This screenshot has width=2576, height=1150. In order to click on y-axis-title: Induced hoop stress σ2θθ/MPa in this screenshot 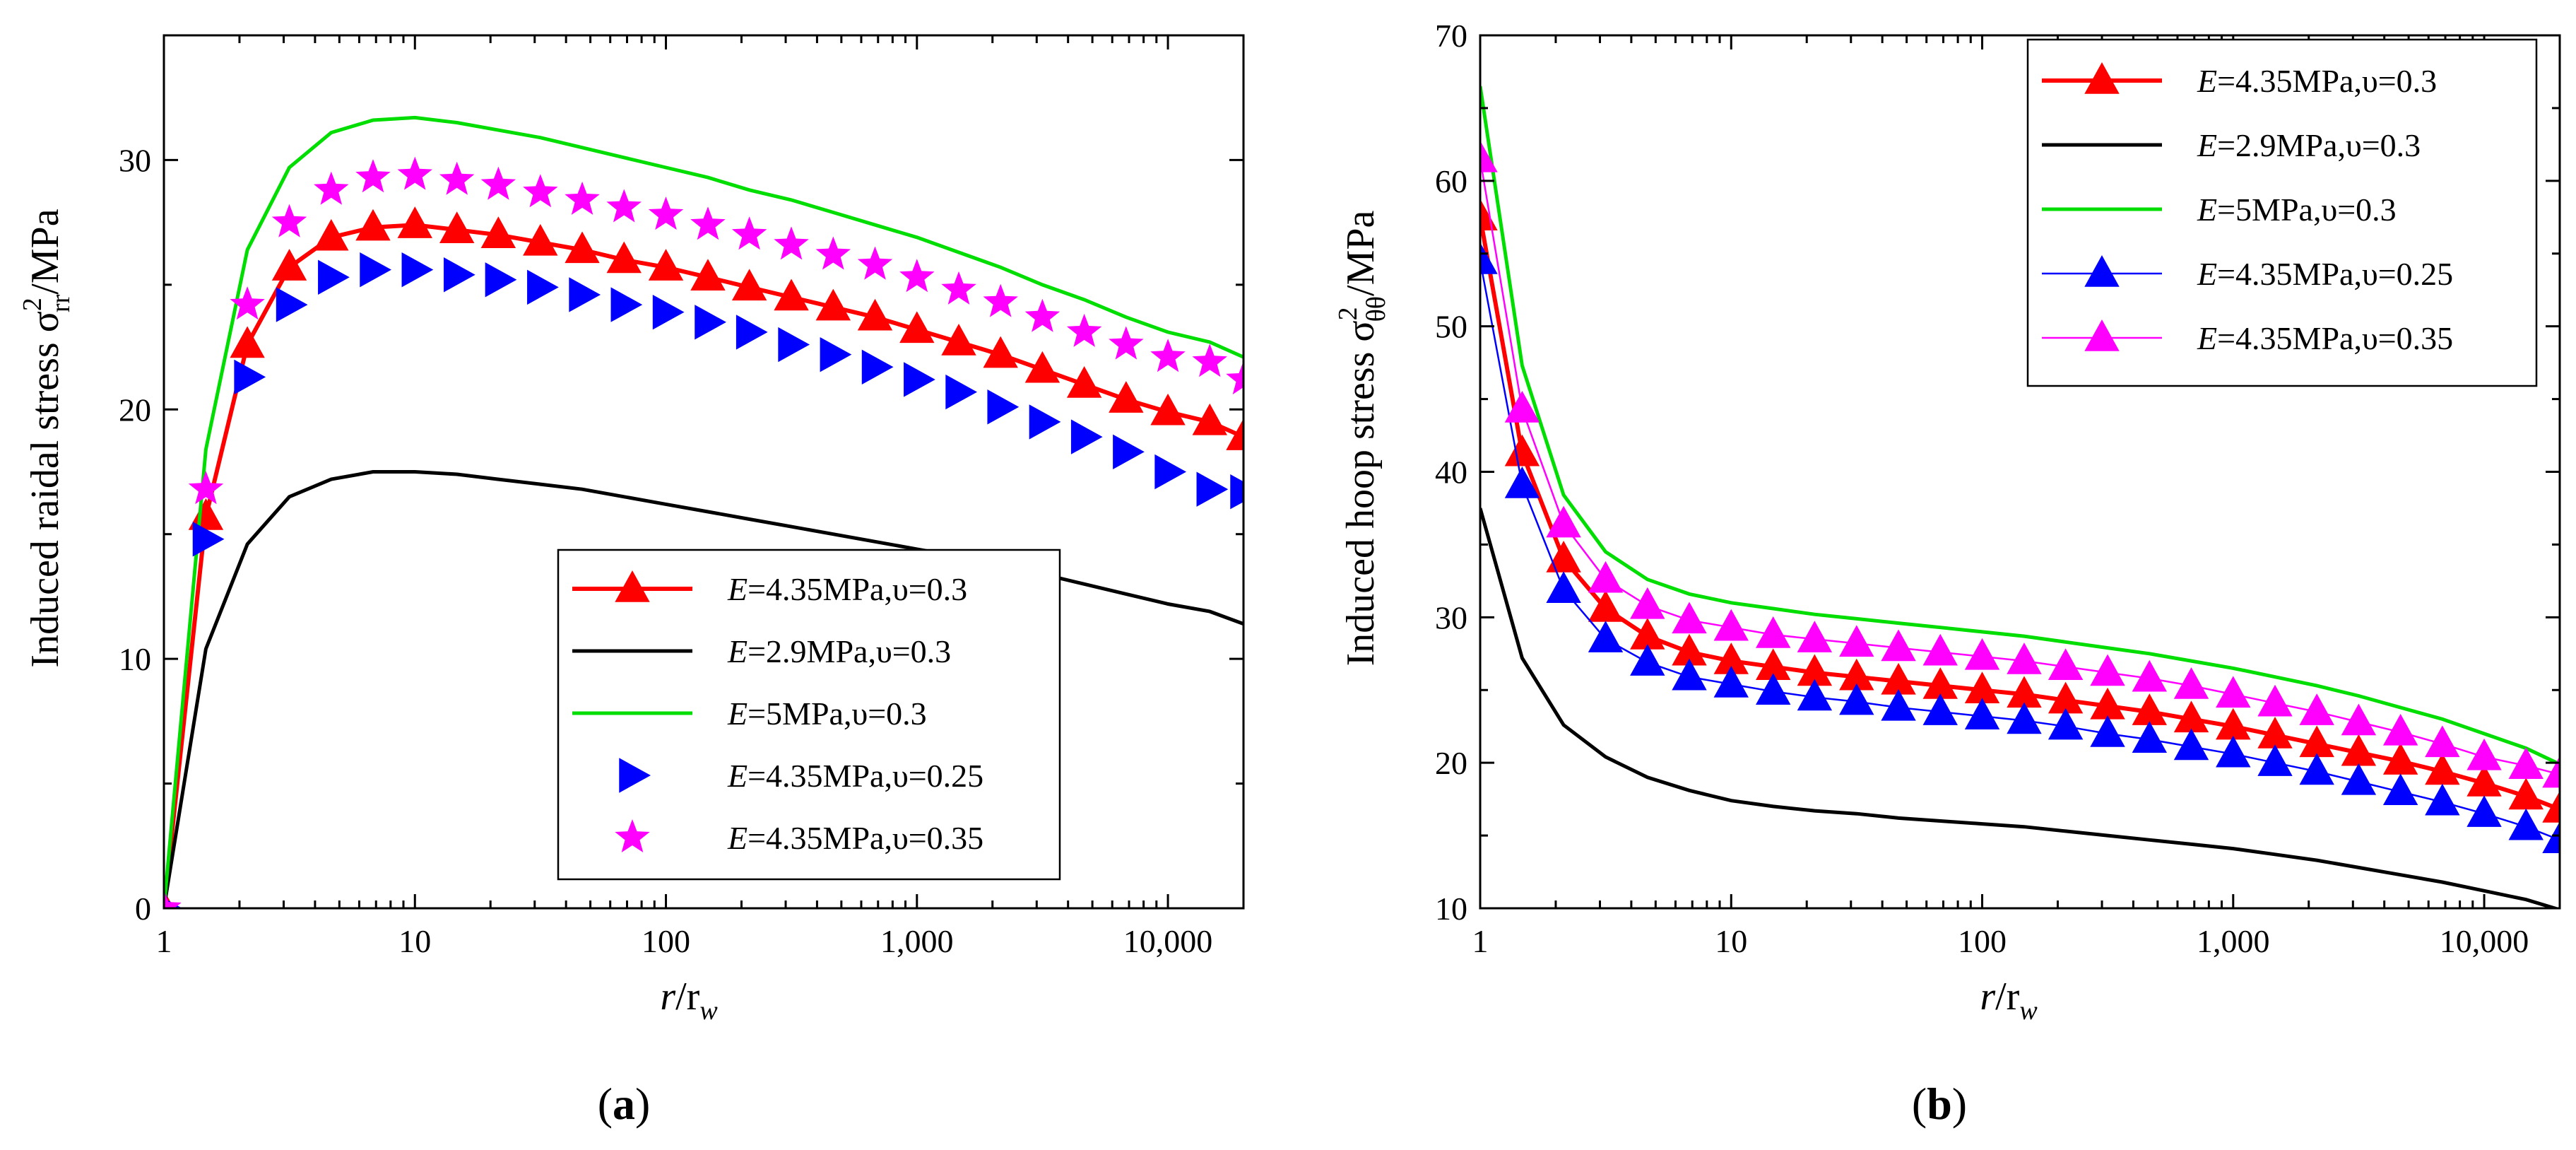, I will do `click(1362, 438)`.